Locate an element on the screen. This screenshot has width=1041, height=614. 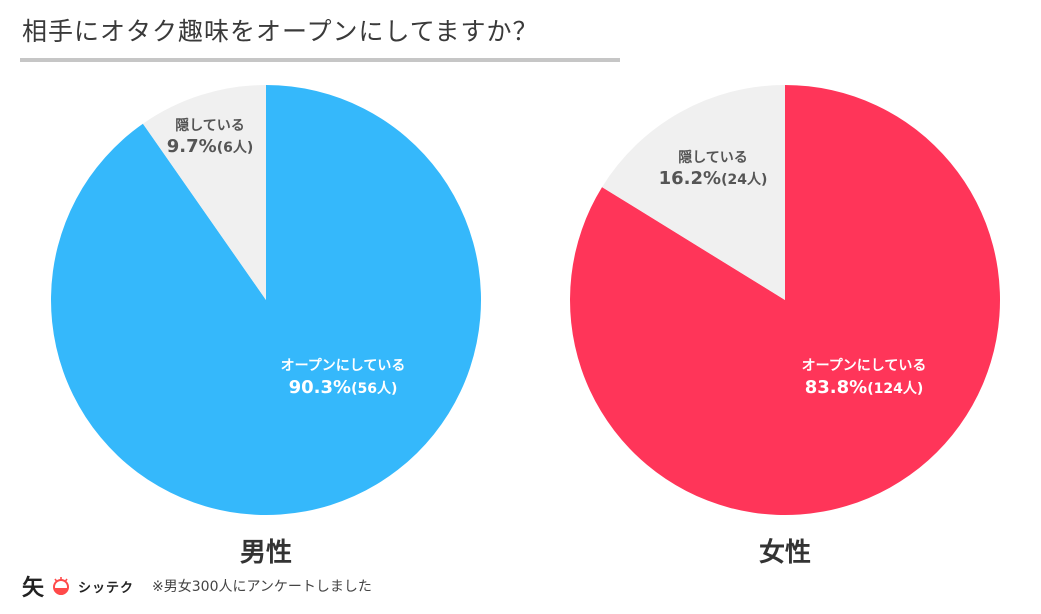
female-hidden-percent: 16.2% is located at coordinates (690, 178).